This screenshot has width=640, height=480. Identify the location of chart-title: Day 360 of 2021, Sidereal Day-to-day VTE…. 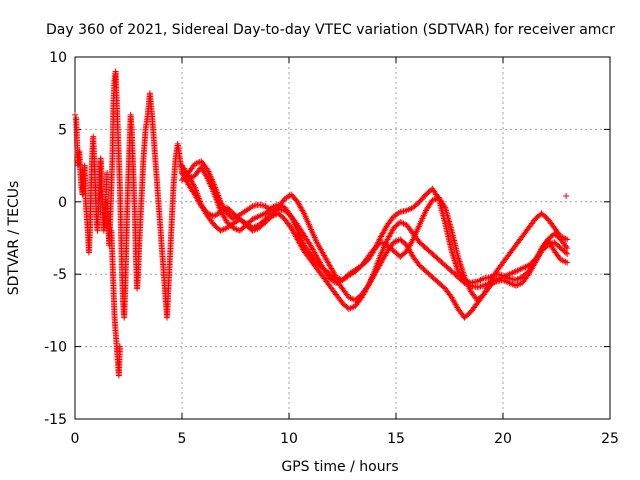
(330, 30).